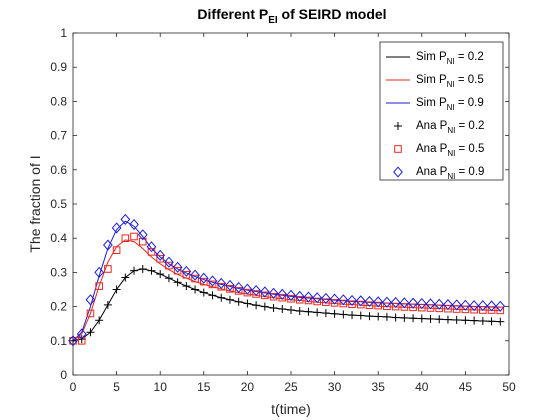  I want to click on x-tick-label: 50, so click(509, 387).